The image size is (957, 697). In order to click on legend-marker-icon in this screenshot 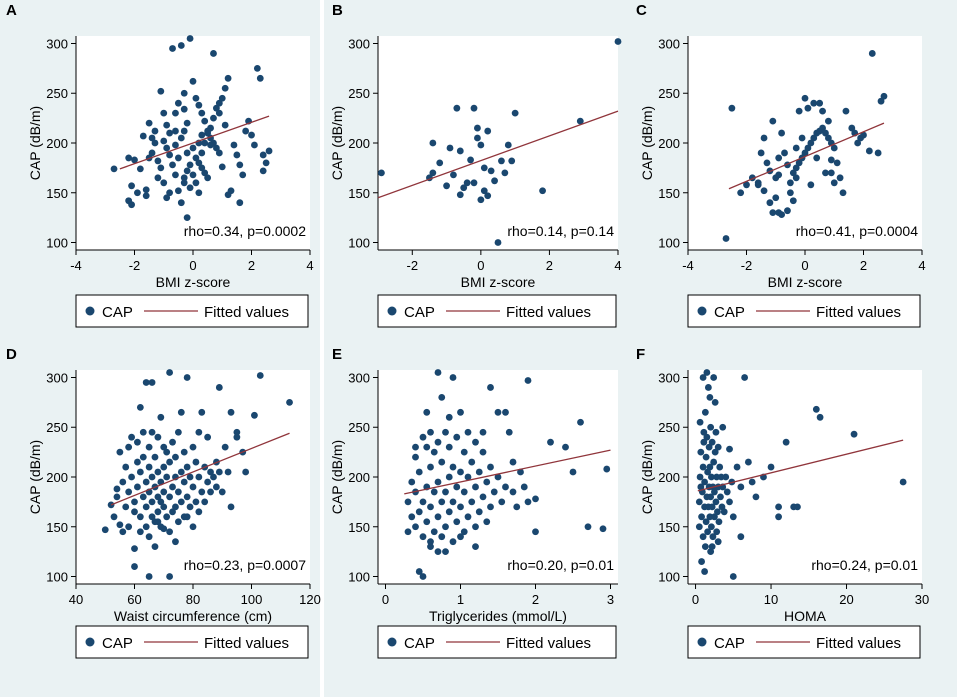, I will do `click(90, 642)`.